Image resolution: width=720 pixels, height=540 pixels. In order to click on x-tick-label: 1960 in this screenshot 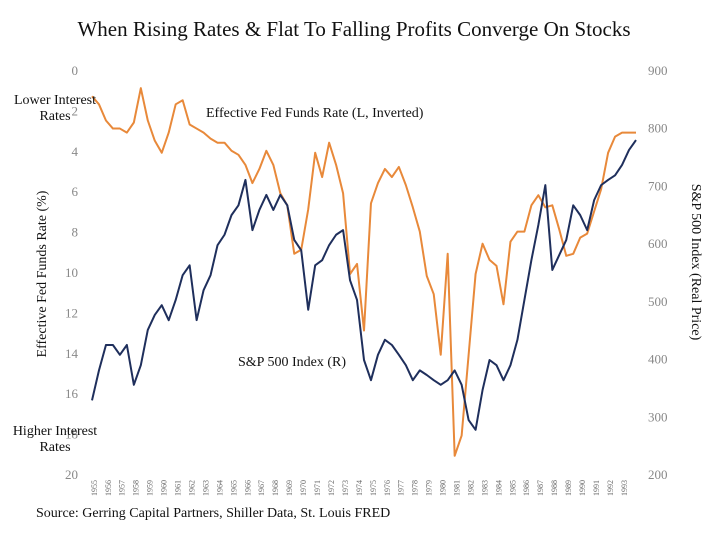, I will do `click(164, 488)`.